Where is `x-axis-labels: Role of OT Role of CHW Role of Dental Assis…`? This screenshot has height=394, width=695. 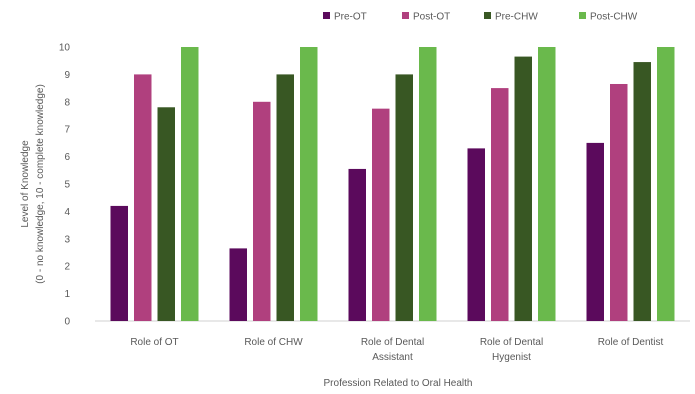
x-axis-labels: Role of OT Role of CHW Role of Dental Assis… is located at coordinates (396, 350).